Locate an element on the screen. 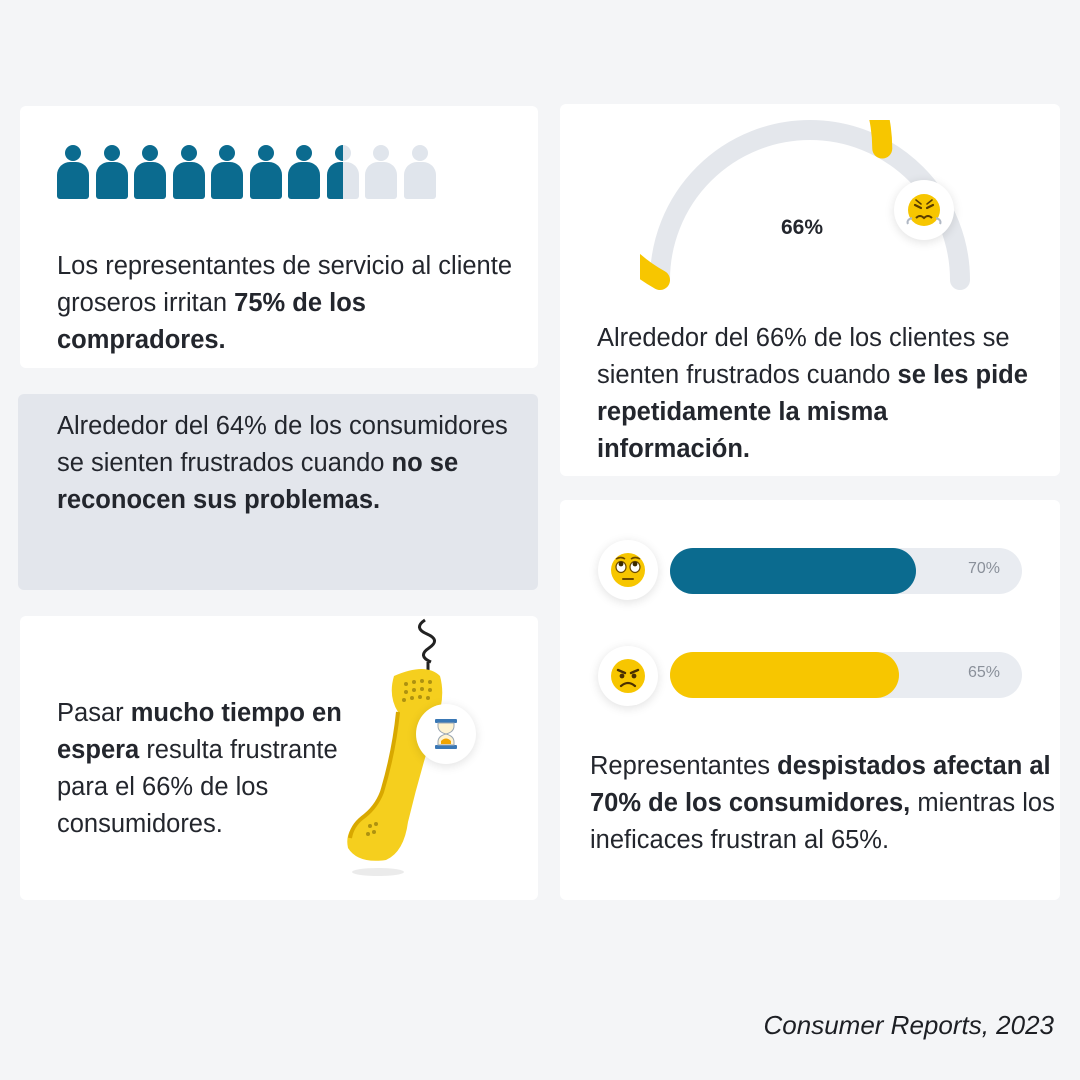 The height and width of the screenshot is (1080, 1080). timer-badge is located at coordinates (446, 734).